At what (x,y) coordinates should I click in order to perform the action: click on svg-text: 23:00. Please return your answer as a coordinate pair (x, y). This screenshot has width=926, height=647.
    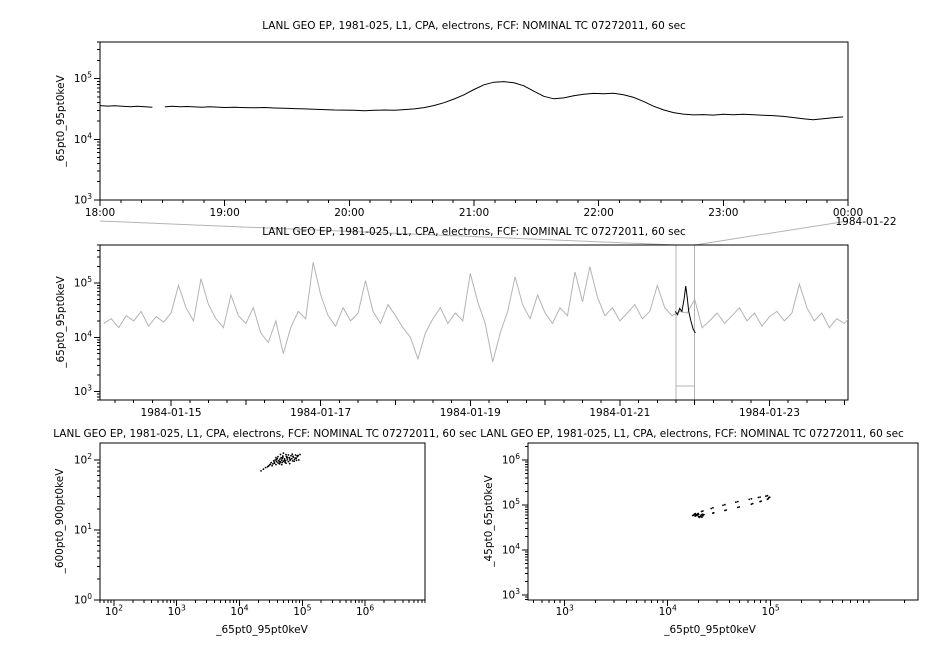
    Looking at the image, I should click on (723, 213).